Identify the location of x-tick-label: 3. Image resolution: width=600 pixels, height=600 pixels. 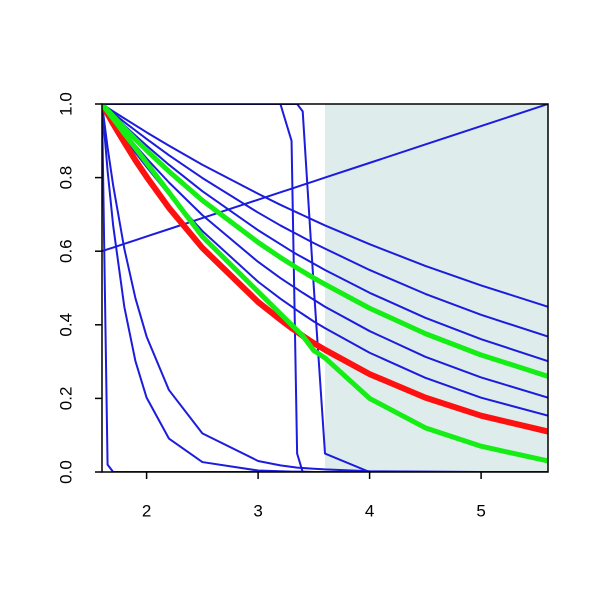
(257, 510).